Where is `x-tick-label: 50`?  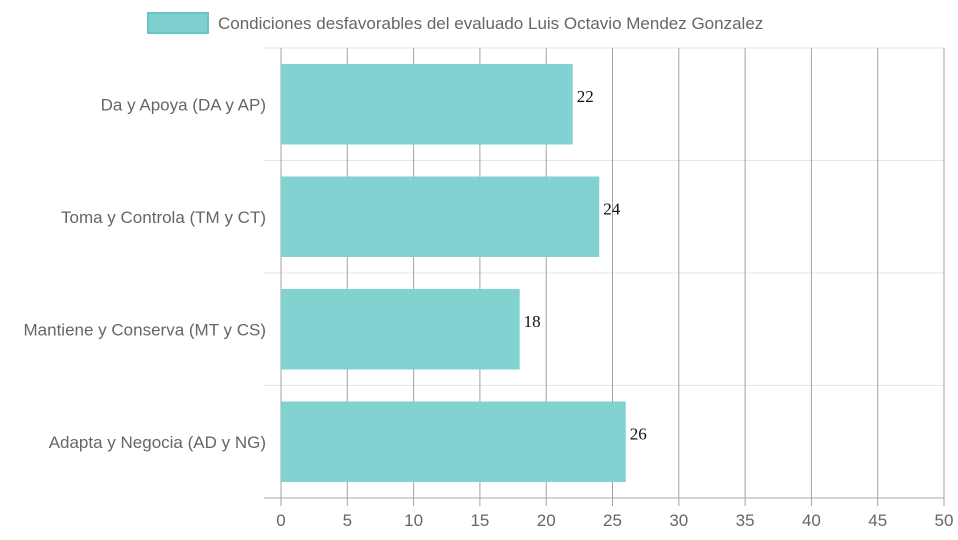 x-tick-label: 50 is located at coordinates (944, 520).